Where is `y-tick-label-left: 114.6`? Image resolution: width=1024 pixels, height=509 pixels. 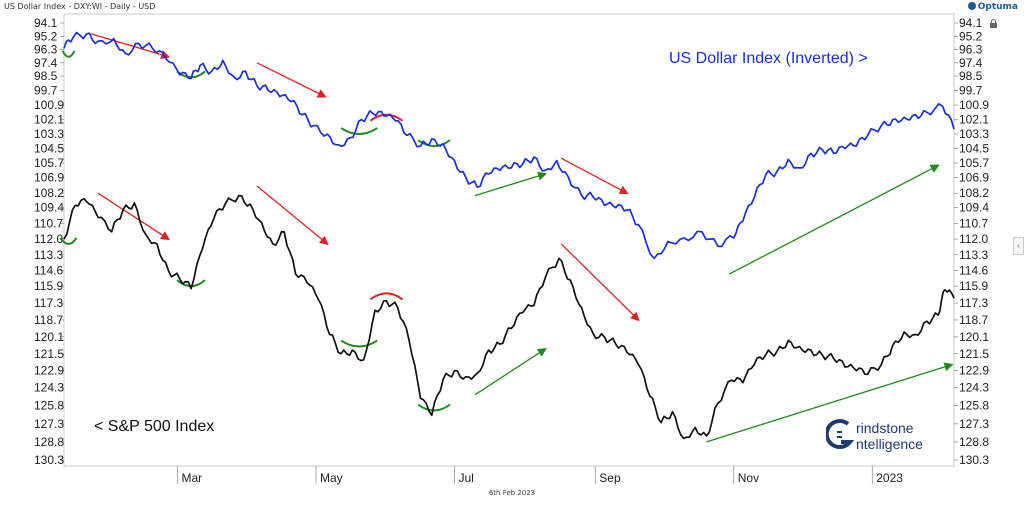
y-tick-label-left: 114.6 is located at coordinates (48, 270).